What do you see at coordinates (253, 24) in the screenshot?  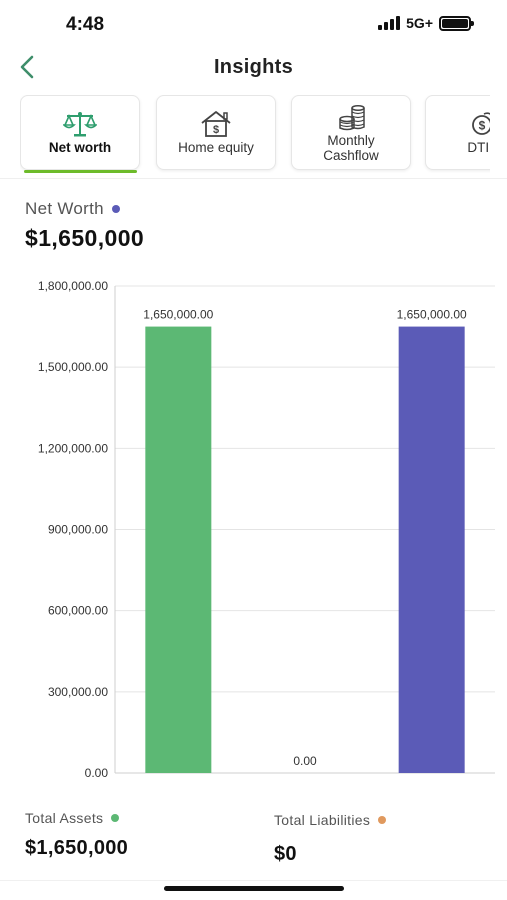 I see `status-bar: 4:48 5G+` at bounding box center [253, 24].